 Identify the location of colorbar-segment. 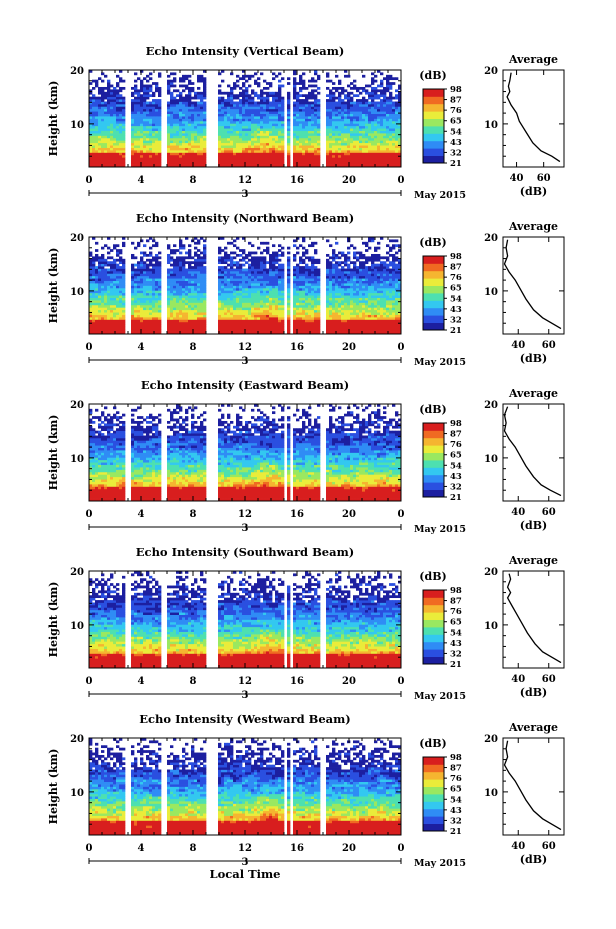
(433, 152).